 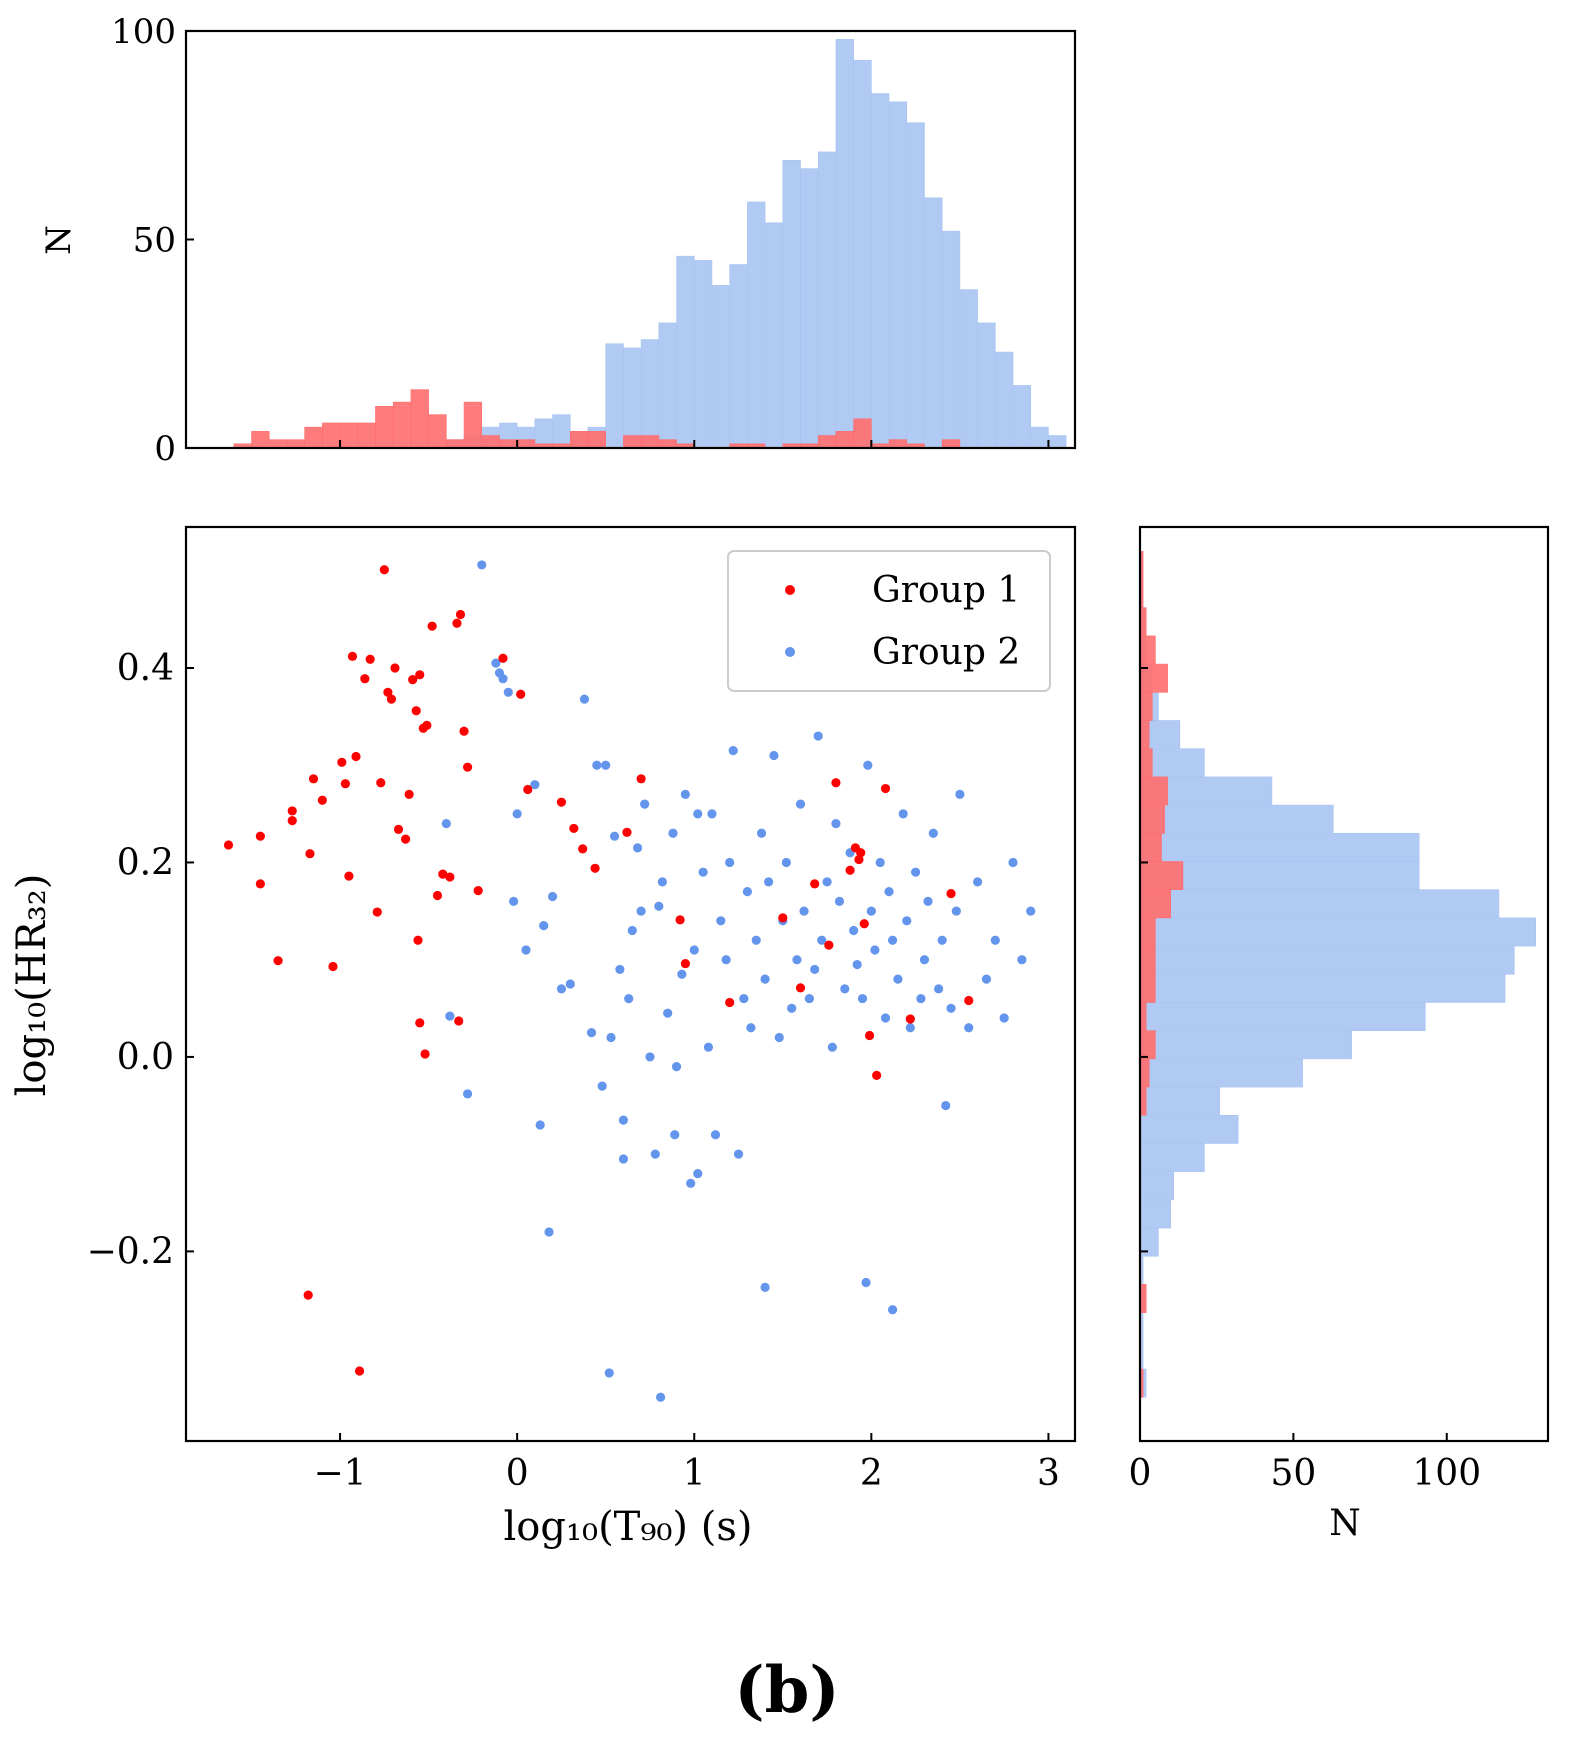 I want to click on right-group2-bars, so click(x=1338, y=974).